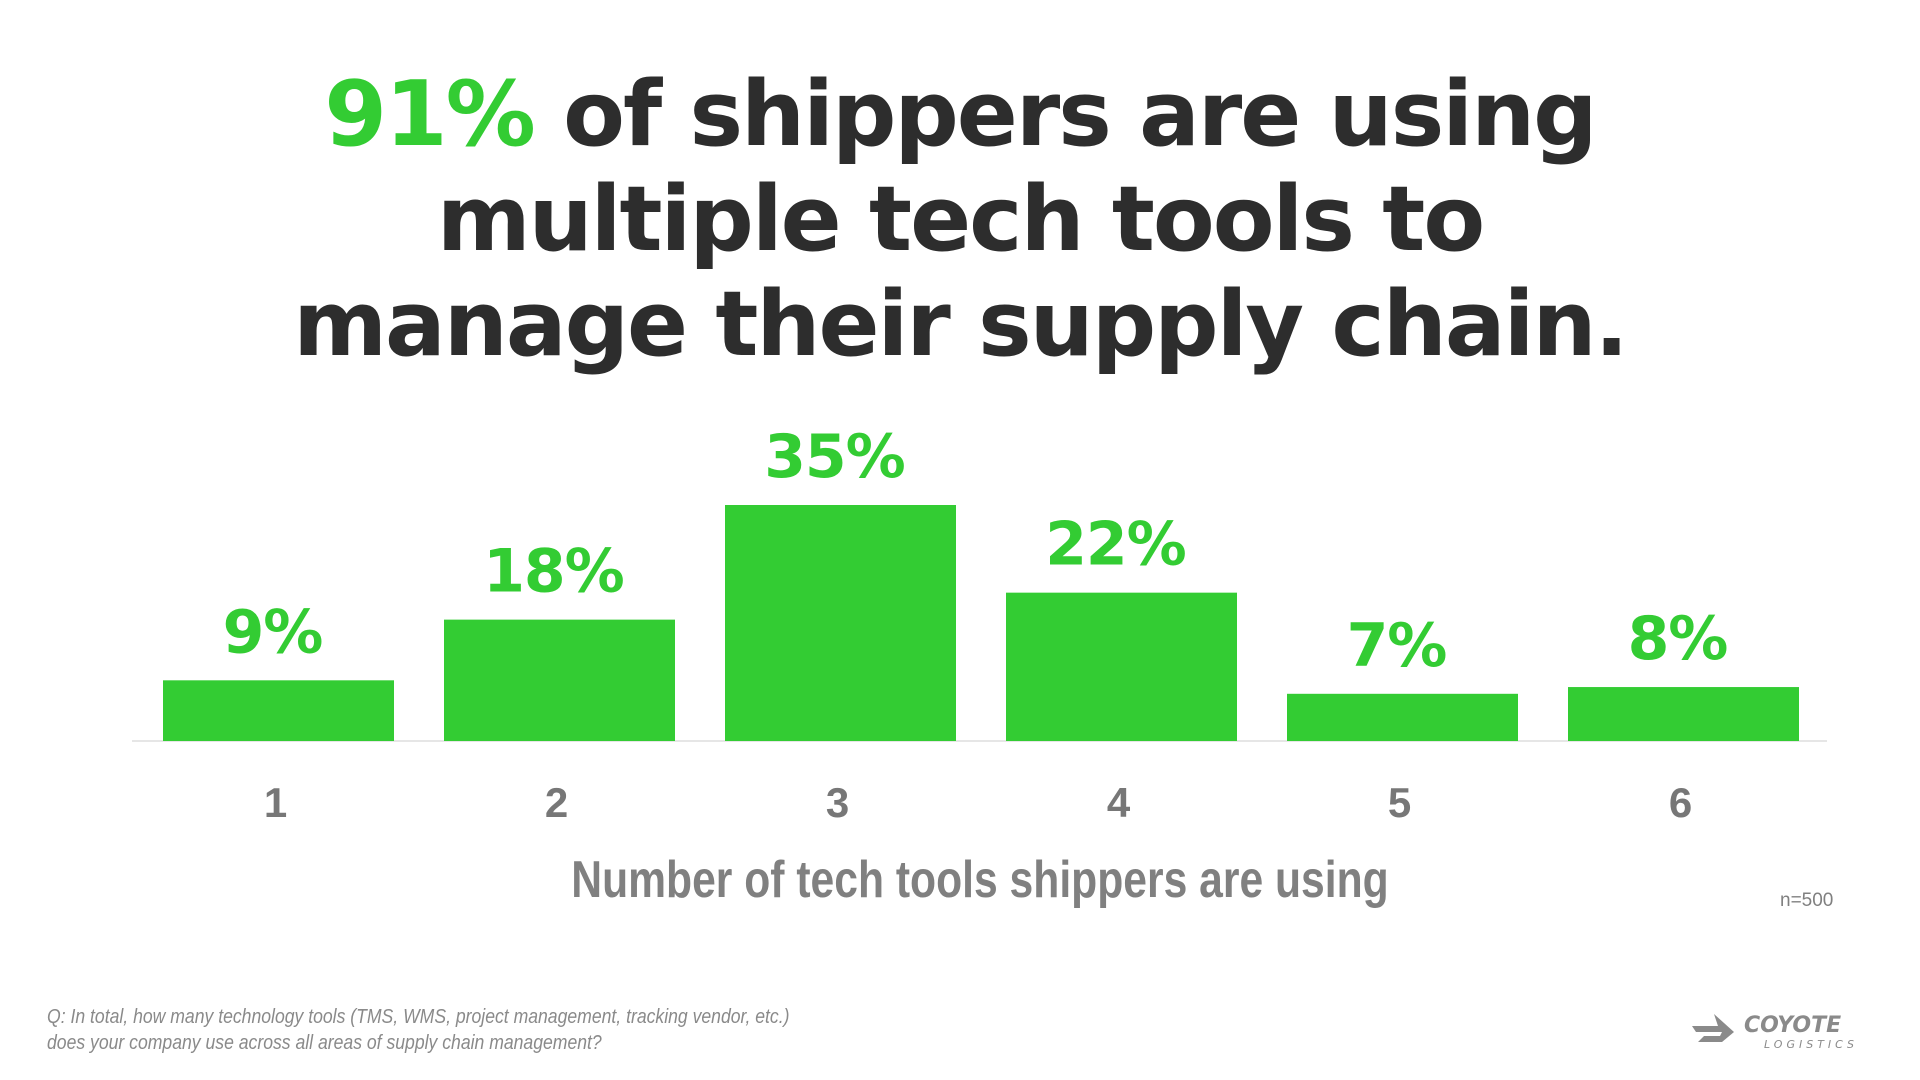 The width and height of the screenshot is (1920, 1080). Describe the element at coordinates (1807, 900) in the screenshot. I see `sample-size: n=500` at that location.